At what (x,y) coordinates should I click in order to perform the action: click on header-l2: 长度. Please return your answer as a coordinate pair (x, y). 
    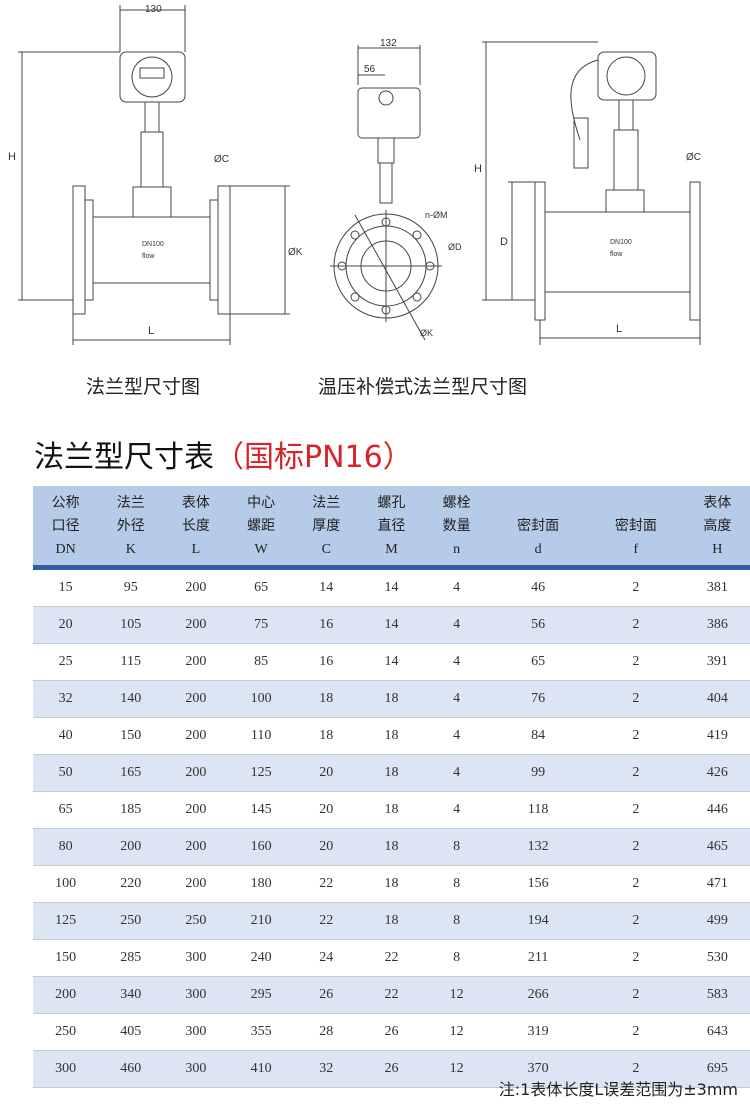
    Looking at the image, I should click on (195, 526).